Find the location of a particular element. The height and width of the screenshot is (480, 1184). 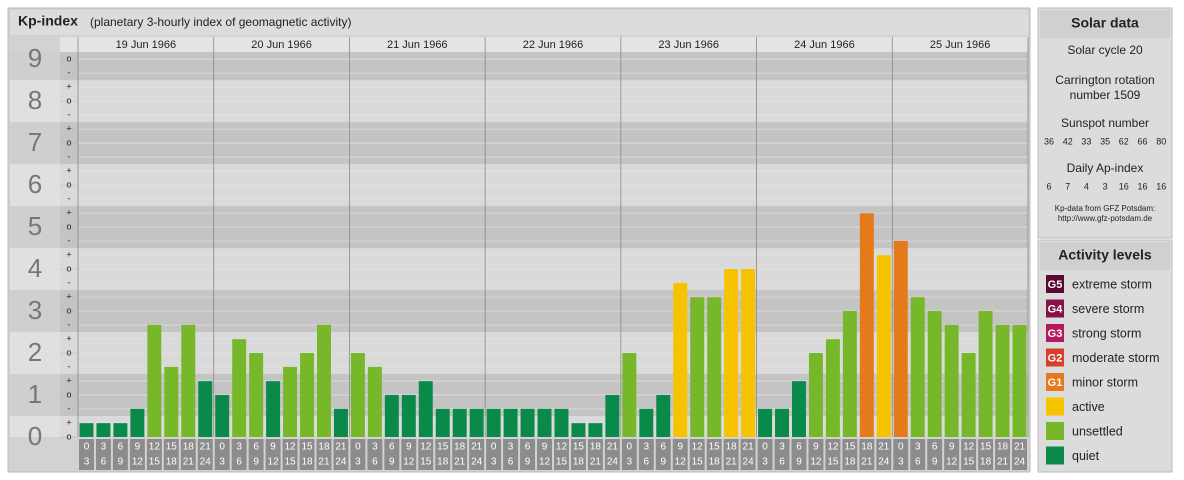

day-label: 24 Jun 1966 is located at coordinates (824, 45).